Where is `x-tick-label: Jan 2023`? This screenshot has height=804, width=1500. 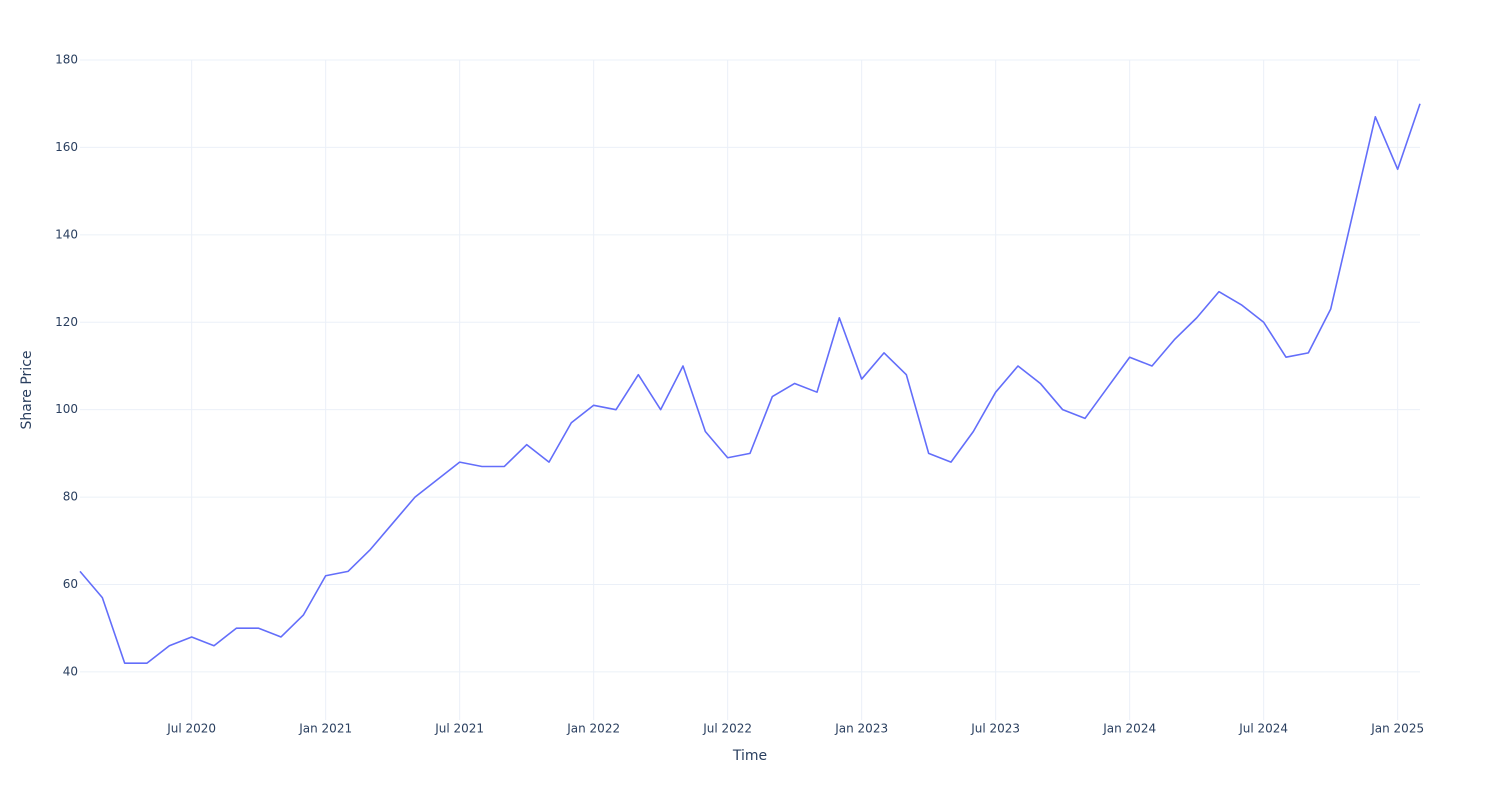 x-tick-label: Jan 2023 is located at coordinates (861, 729).